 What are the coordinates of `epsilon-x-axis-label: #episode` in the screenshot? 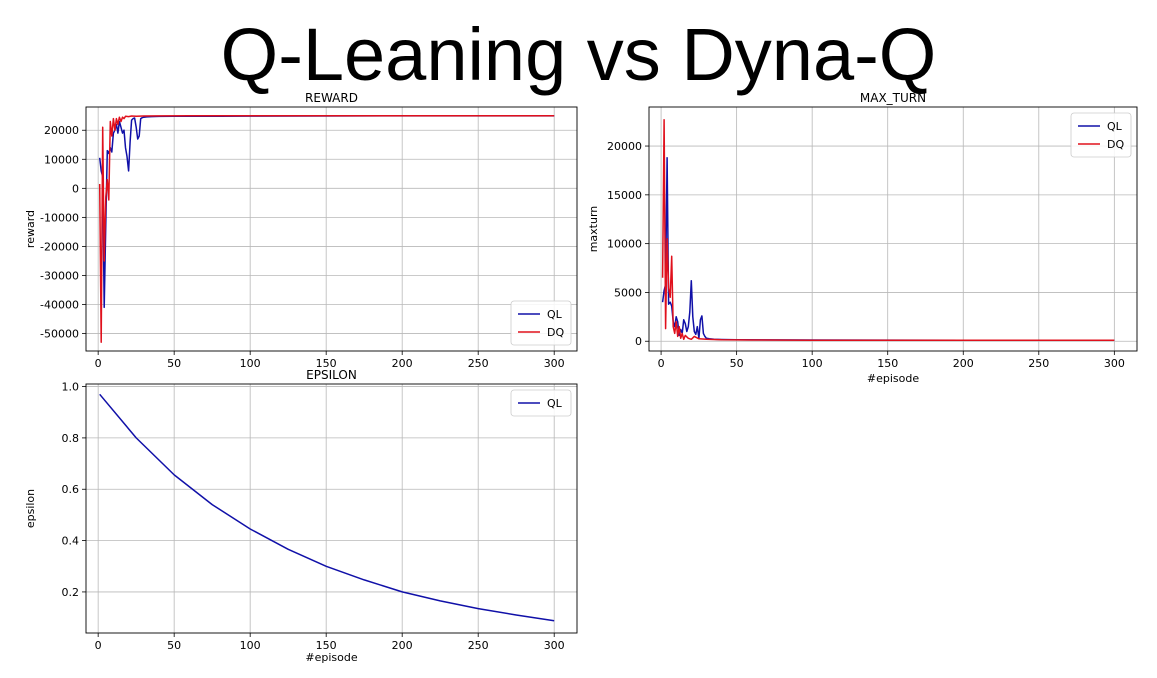 It's located at (331, 657).